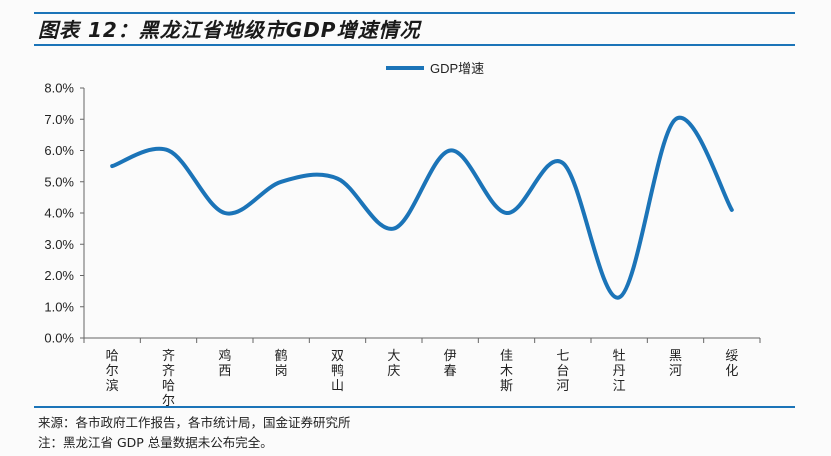 This screenshot has height=456, width=831. I want to click on y-tick-label: 2.0%, so click(59, 275).